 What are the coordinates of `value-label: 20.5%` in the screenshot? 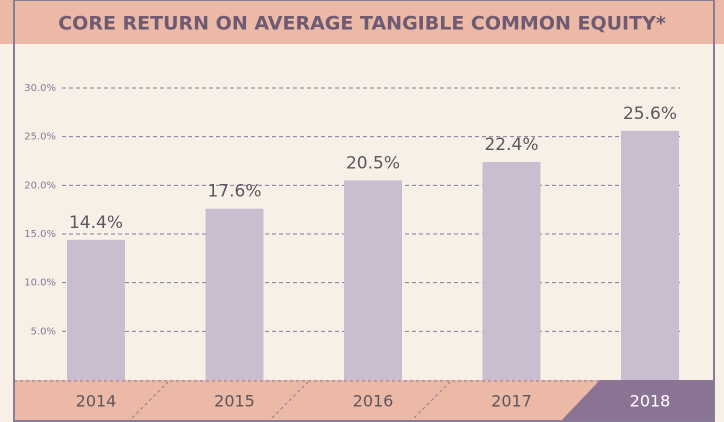 It's located at (373, 163).